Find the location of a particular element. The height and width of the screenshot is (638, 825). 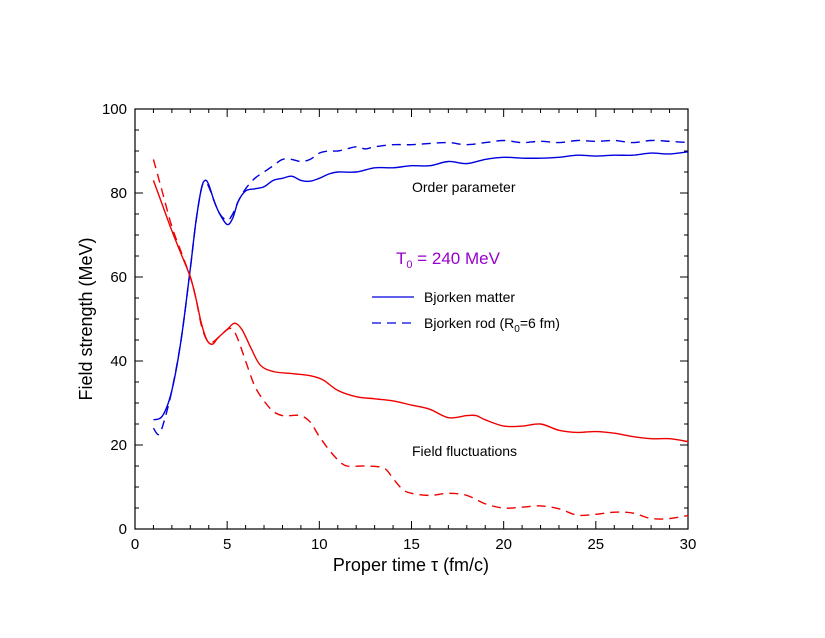

x-tick-label: 15 is located at coordinates (411, 544).